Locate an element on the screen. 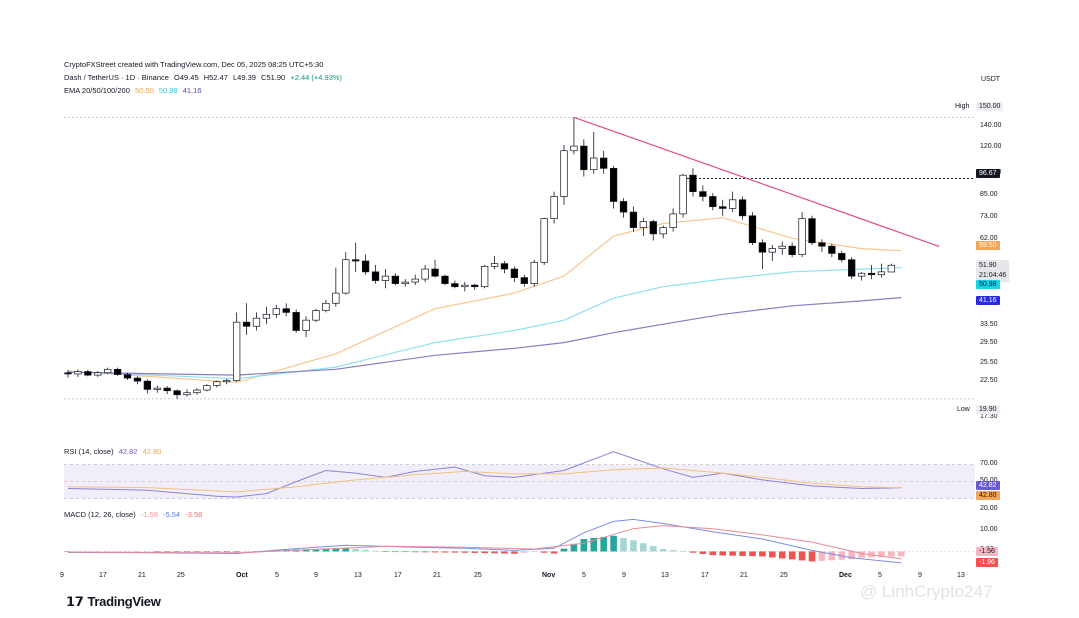  price-tick-label: 140.00 is located at coordinates (991, 125).